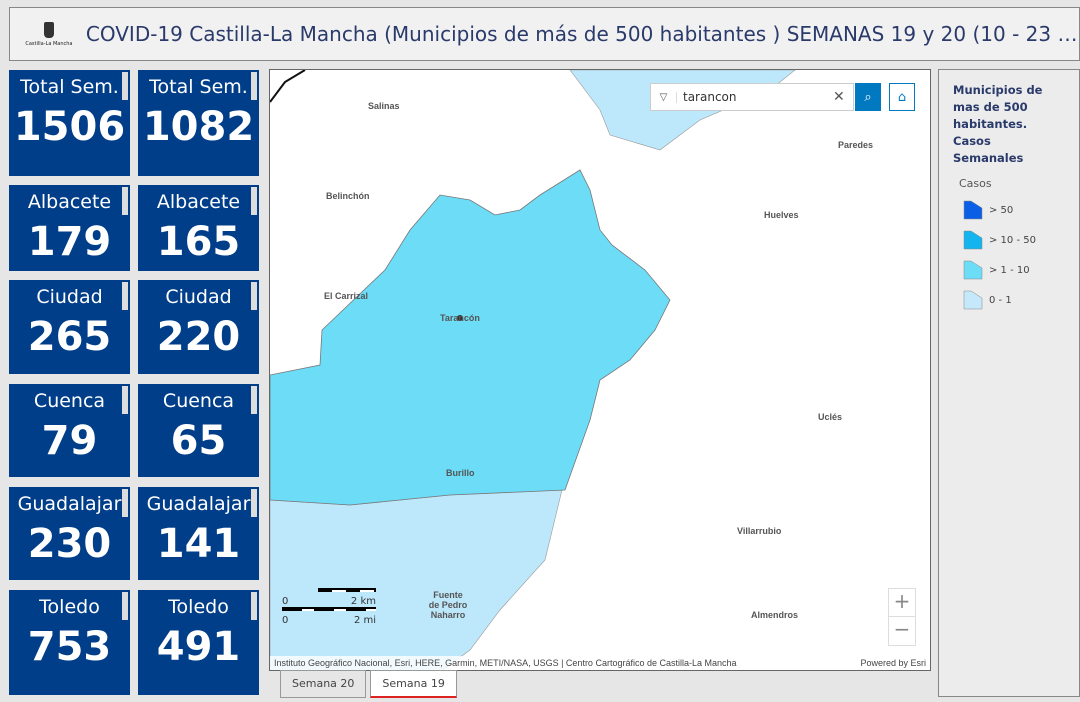  I want to click on place-label: Paredes, so click(856, 145).